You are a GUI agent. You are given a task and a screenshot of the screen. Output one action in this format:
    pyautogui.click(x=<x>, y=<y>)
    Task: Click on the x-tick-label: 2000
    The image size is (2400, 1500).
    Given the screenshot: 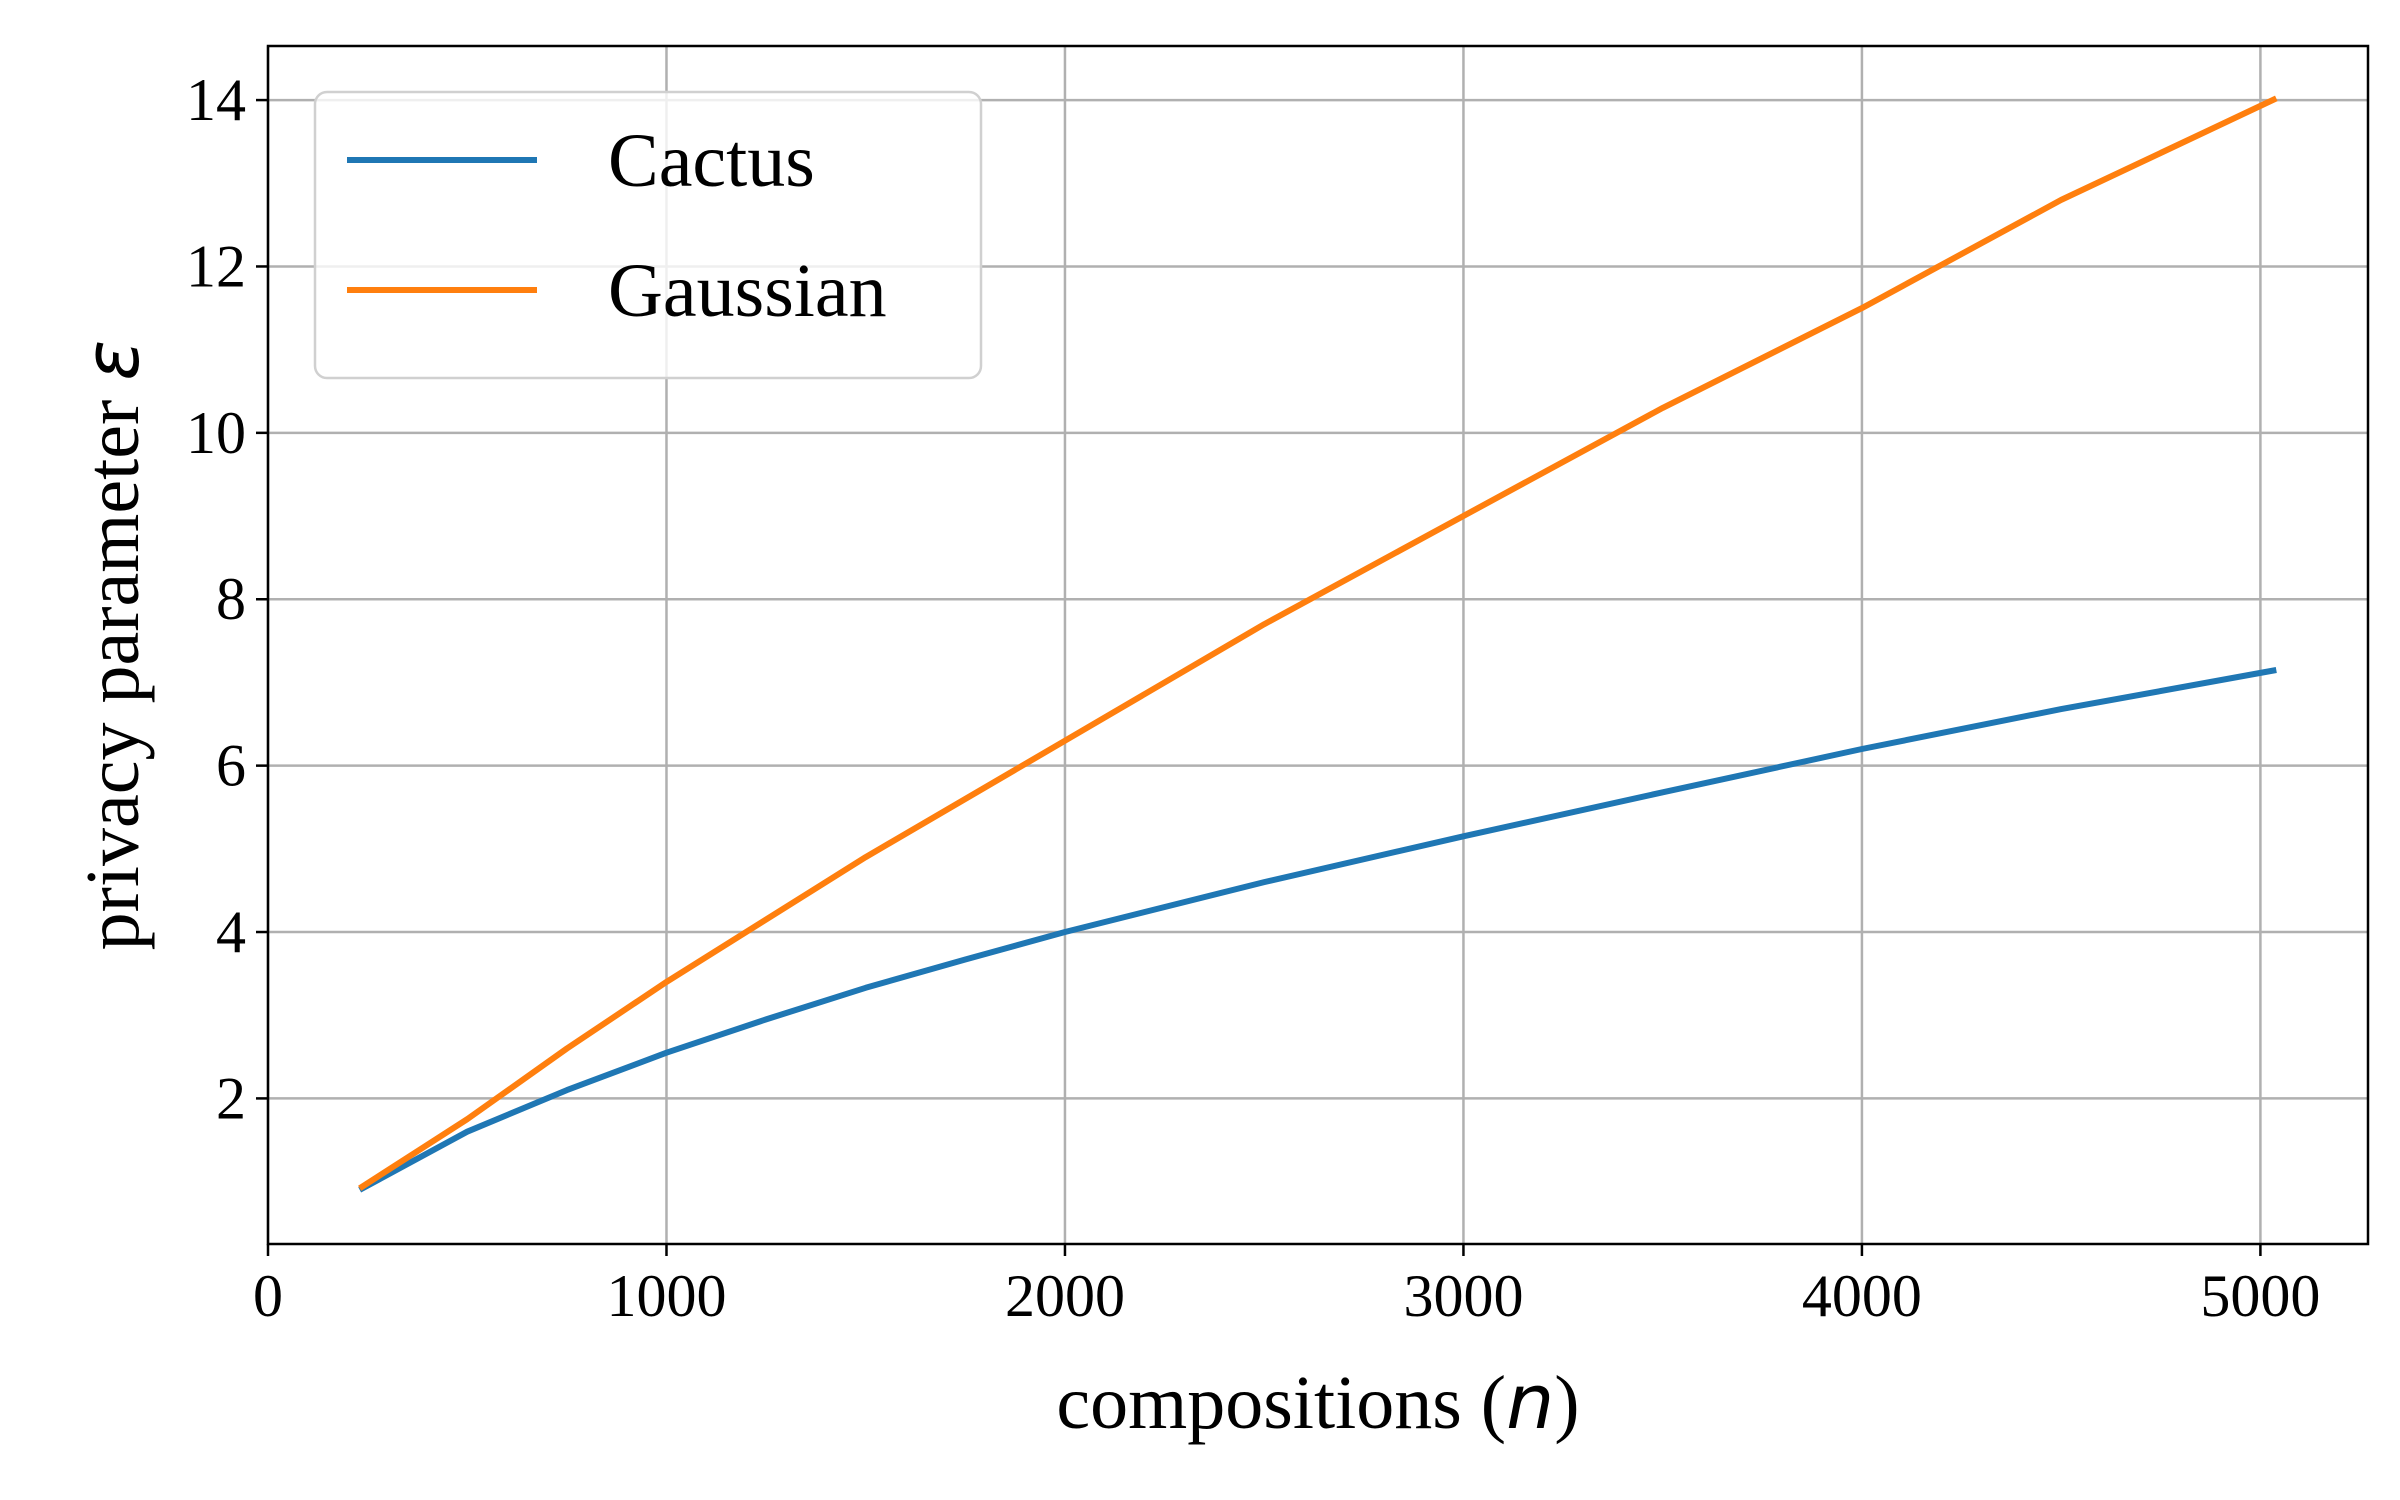 What is the action you would take?
    pyautogui.click(x=1065, y=1296)
    